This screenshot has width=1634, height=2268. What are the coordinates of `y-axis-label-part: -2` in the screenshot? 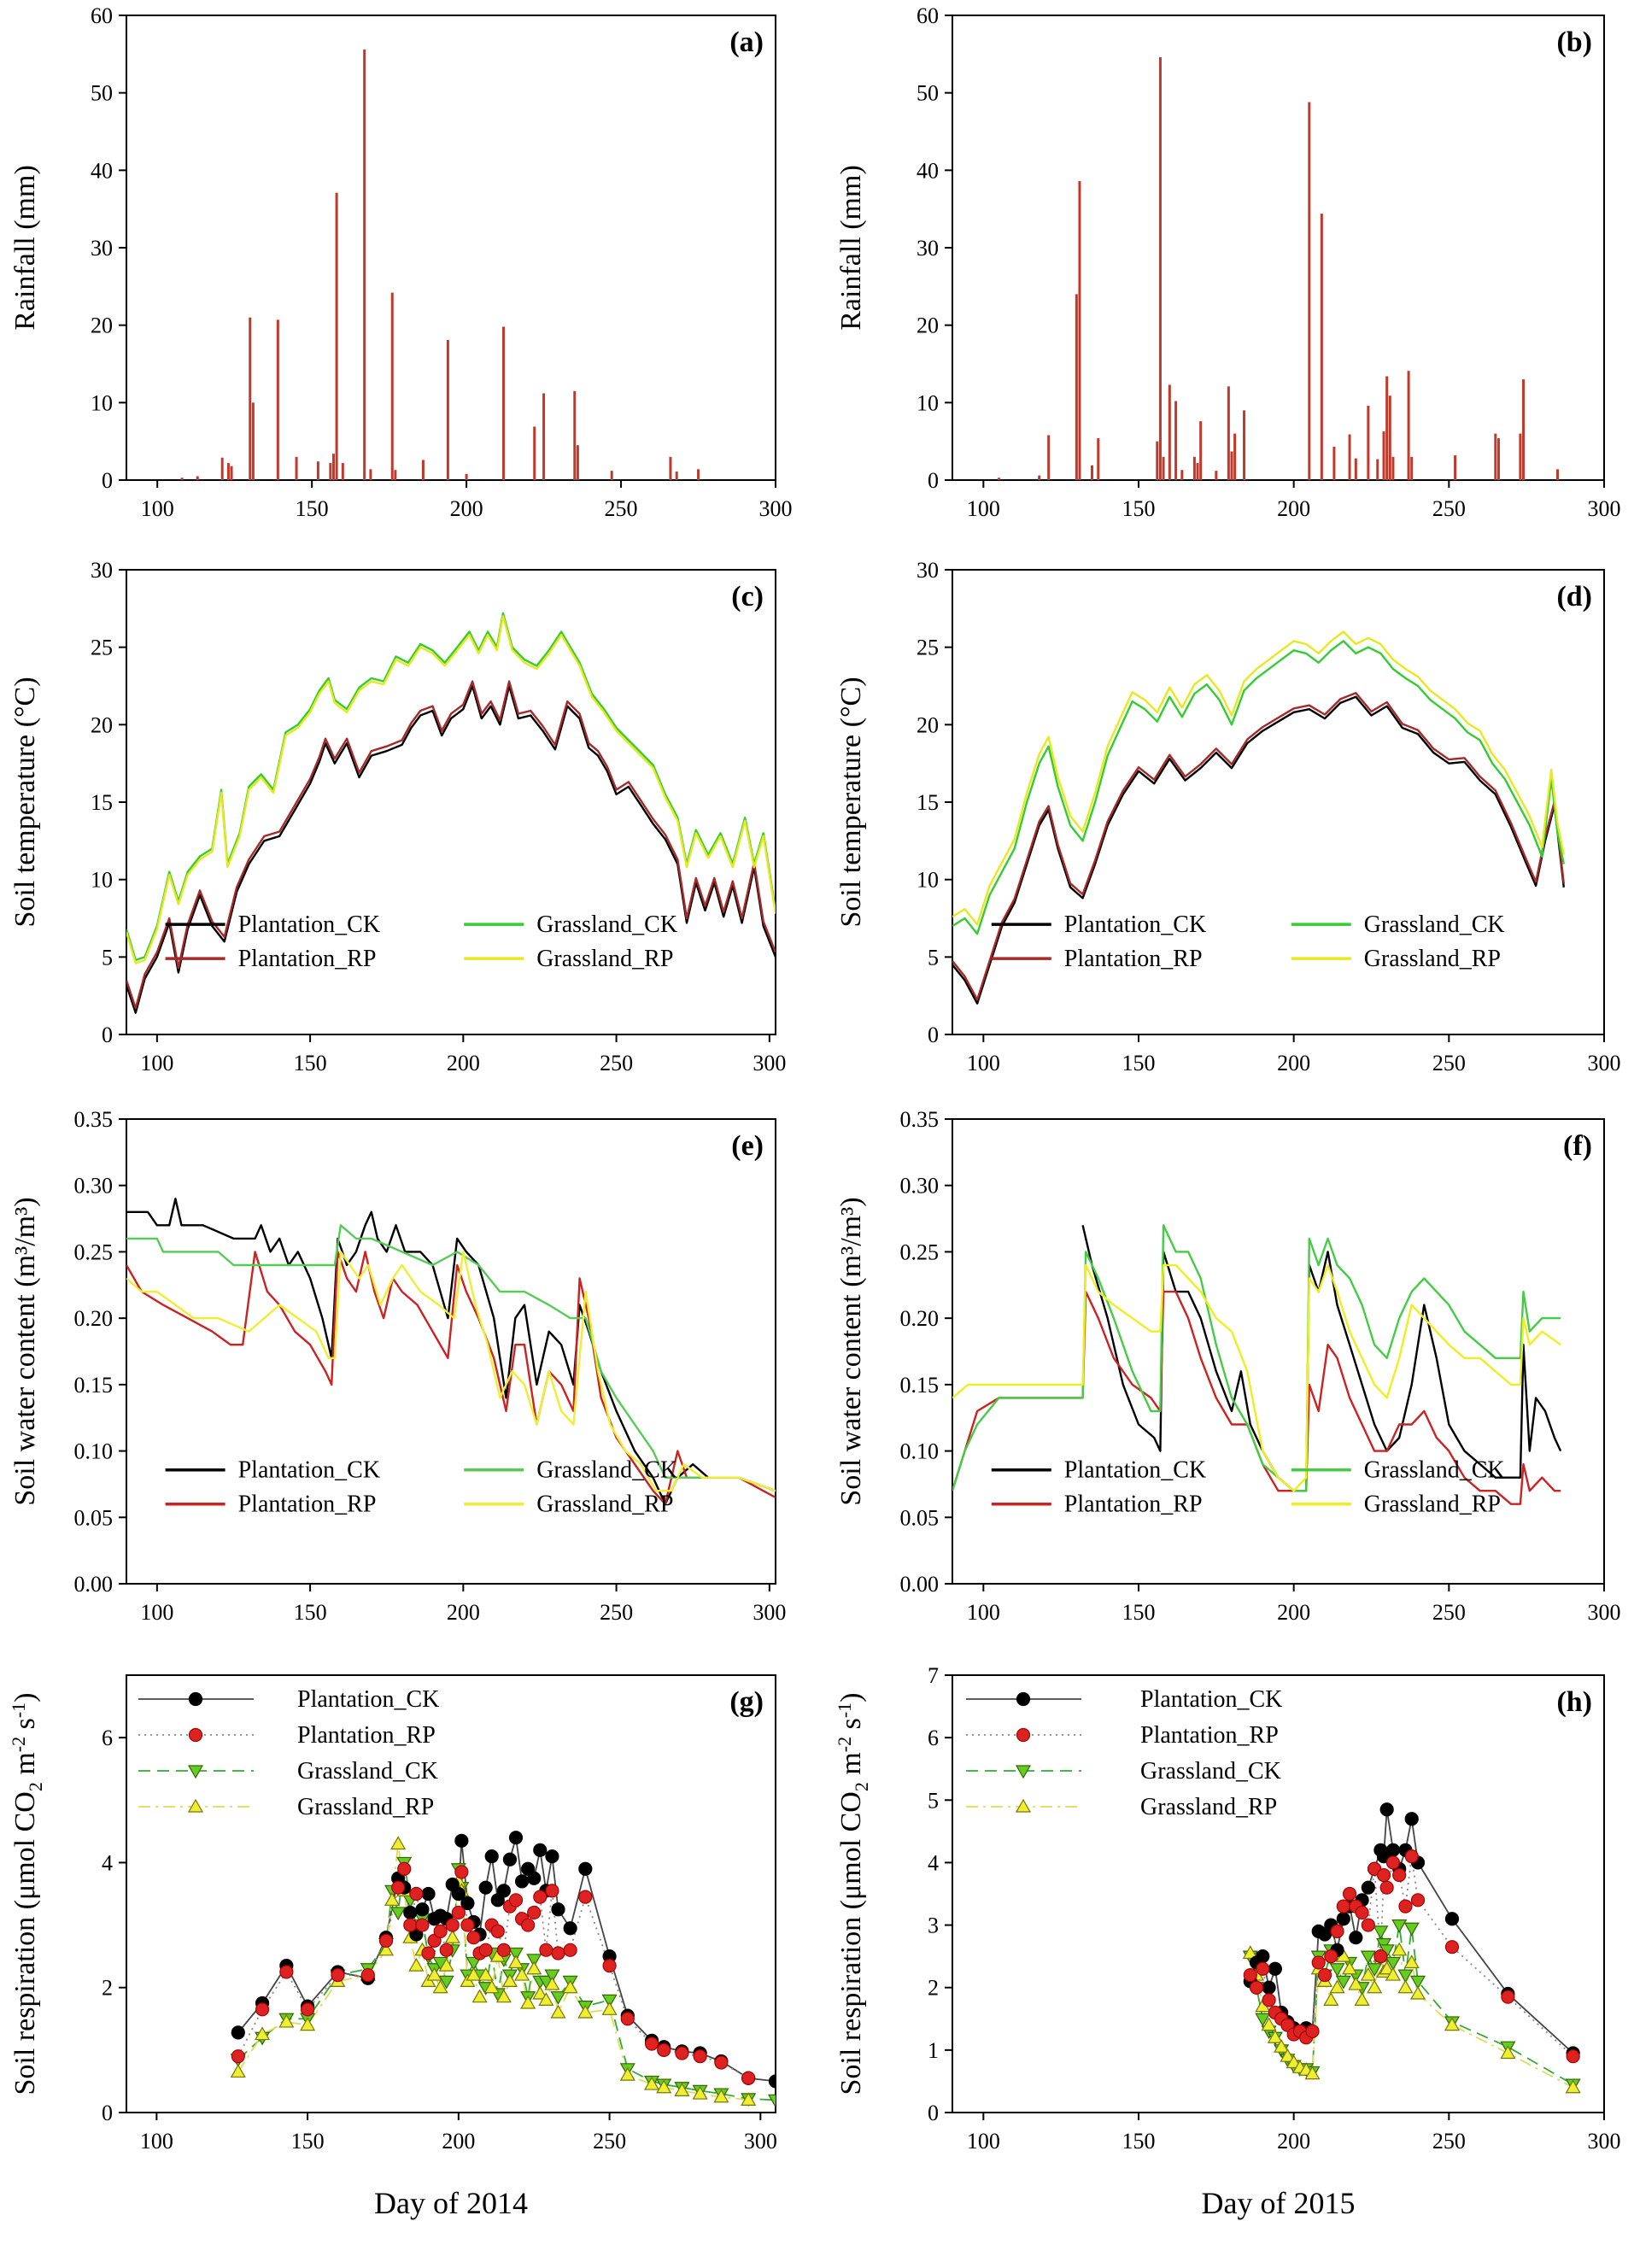 It's located at (844, 1745).